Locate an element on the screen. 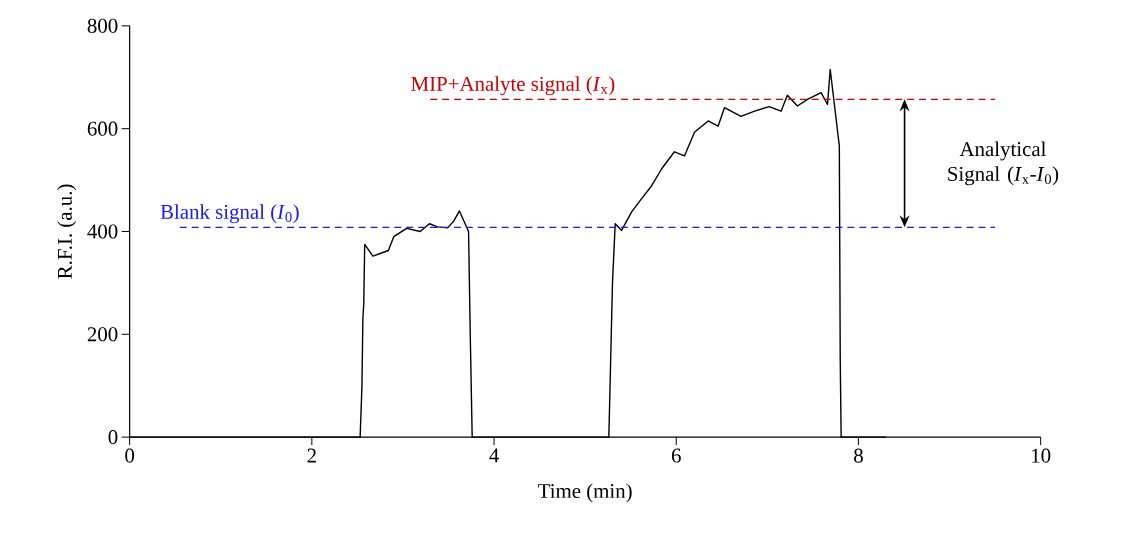  ref-line-label: MIP+Analyte signal (I$_{x}$) is located at coordinates (513, 86).